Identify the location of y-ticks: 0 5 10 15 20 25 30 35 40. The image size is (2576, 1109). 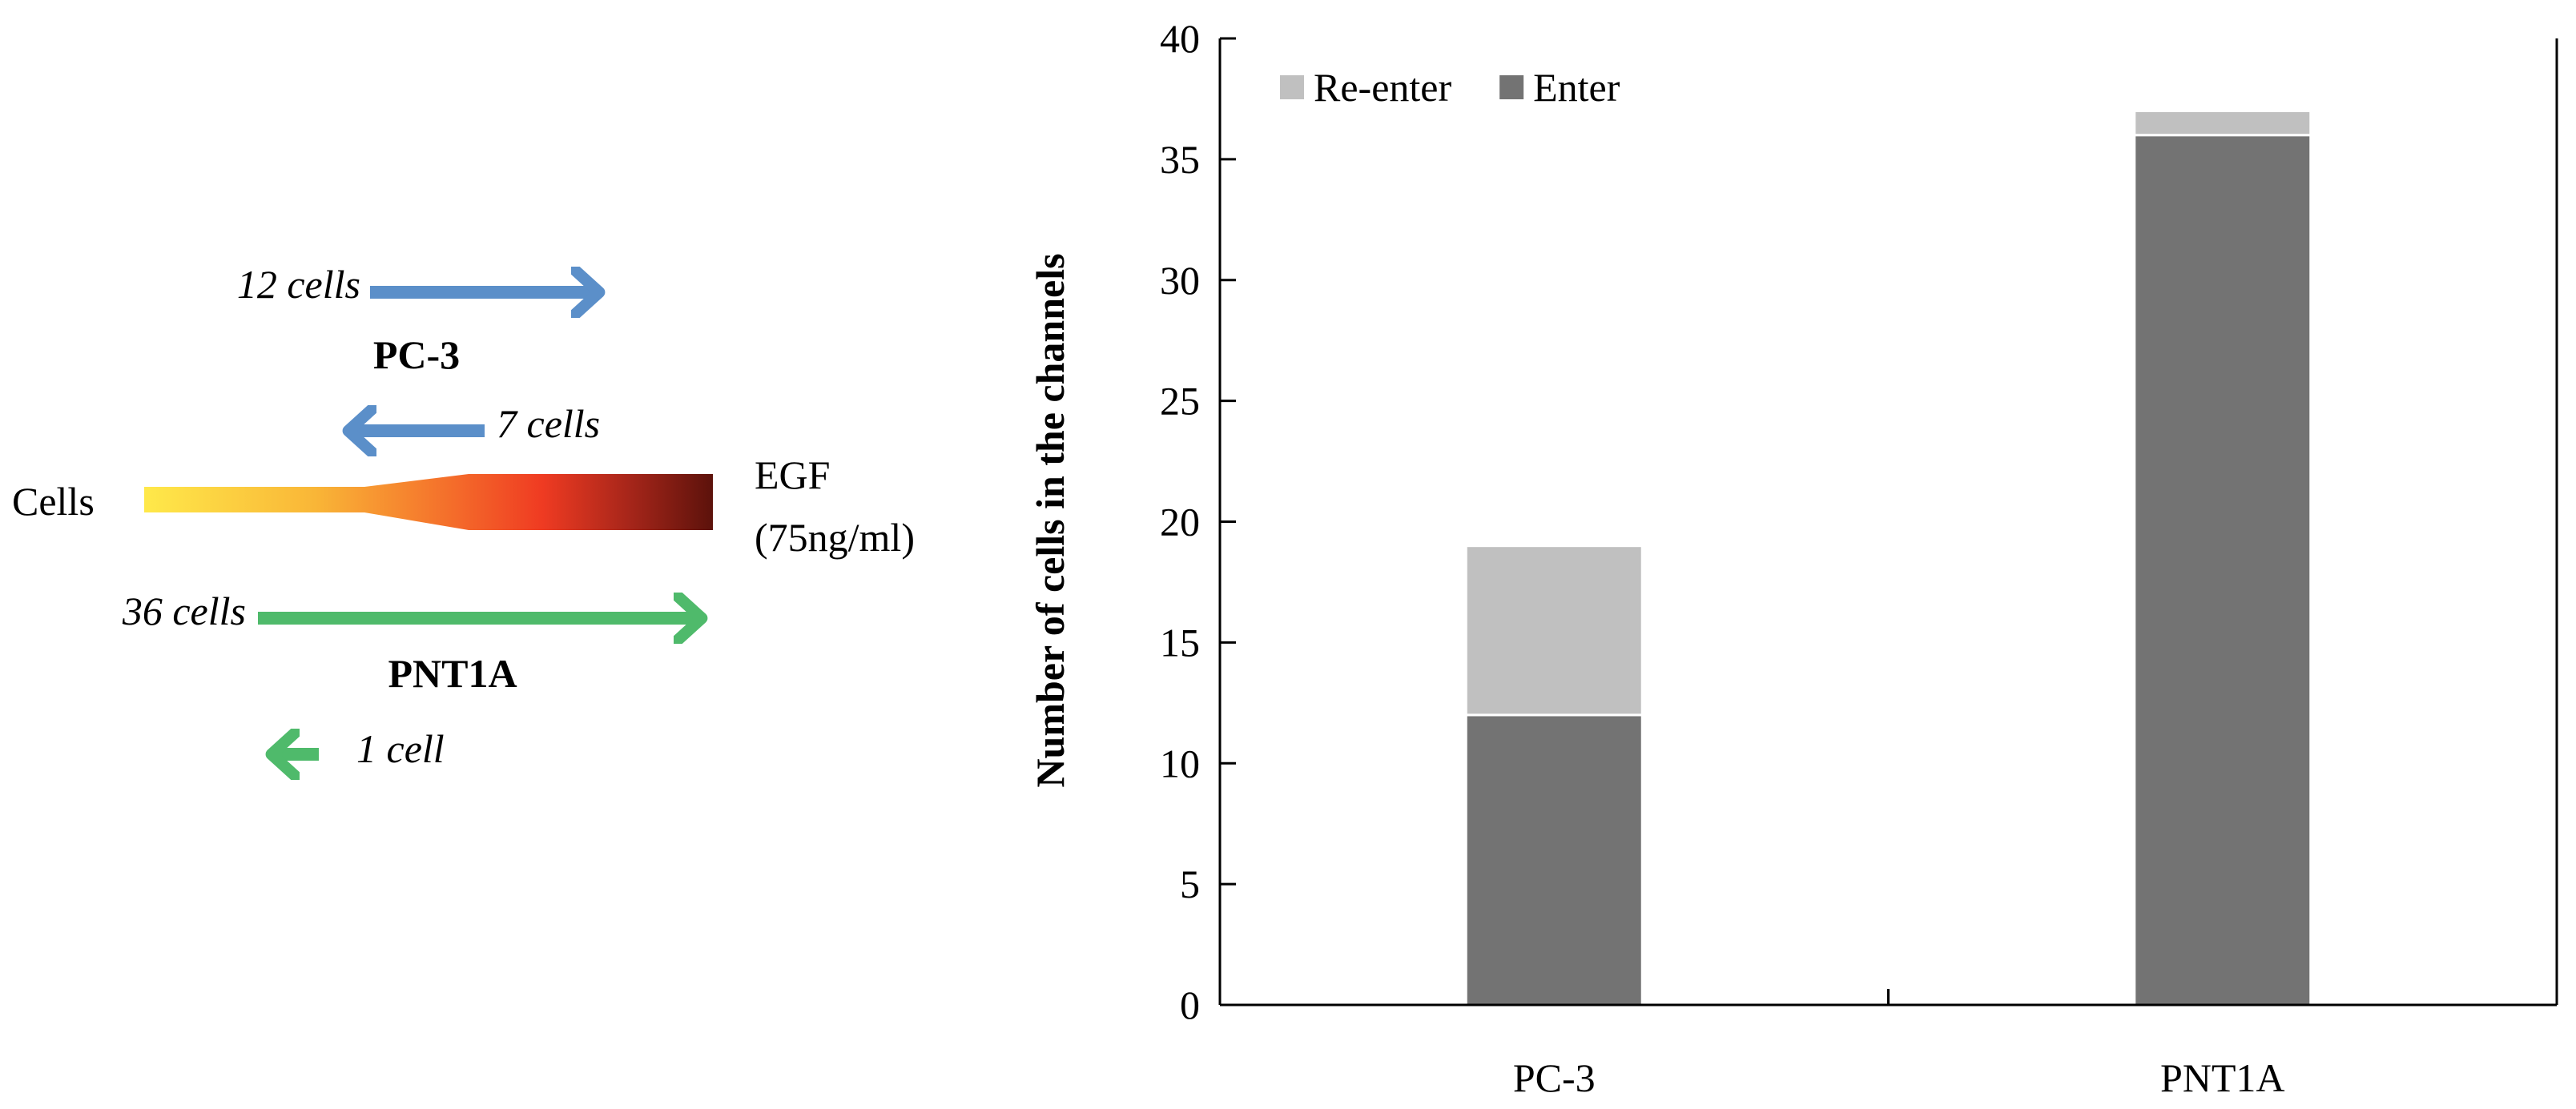
(1198, 521).